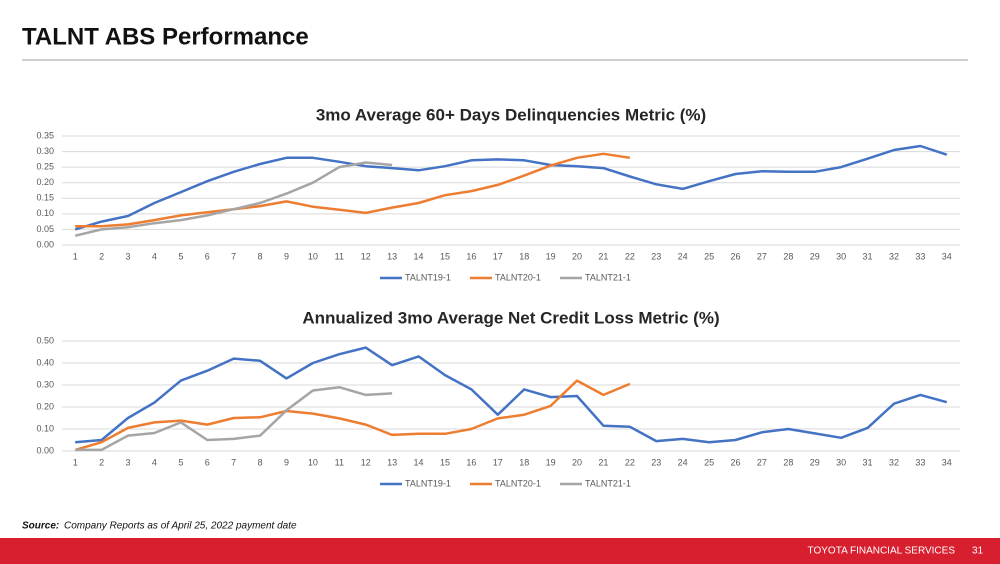  Describe the element at coordinates (40, 526) in the screenshot. I see `source-label: Source:` at that location.